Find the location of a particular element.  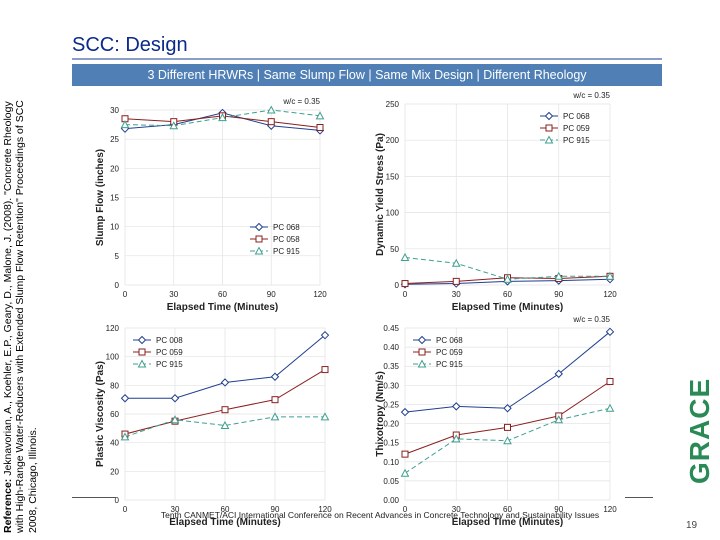

chart0-legend-marker is located at coordinates (259, 250).